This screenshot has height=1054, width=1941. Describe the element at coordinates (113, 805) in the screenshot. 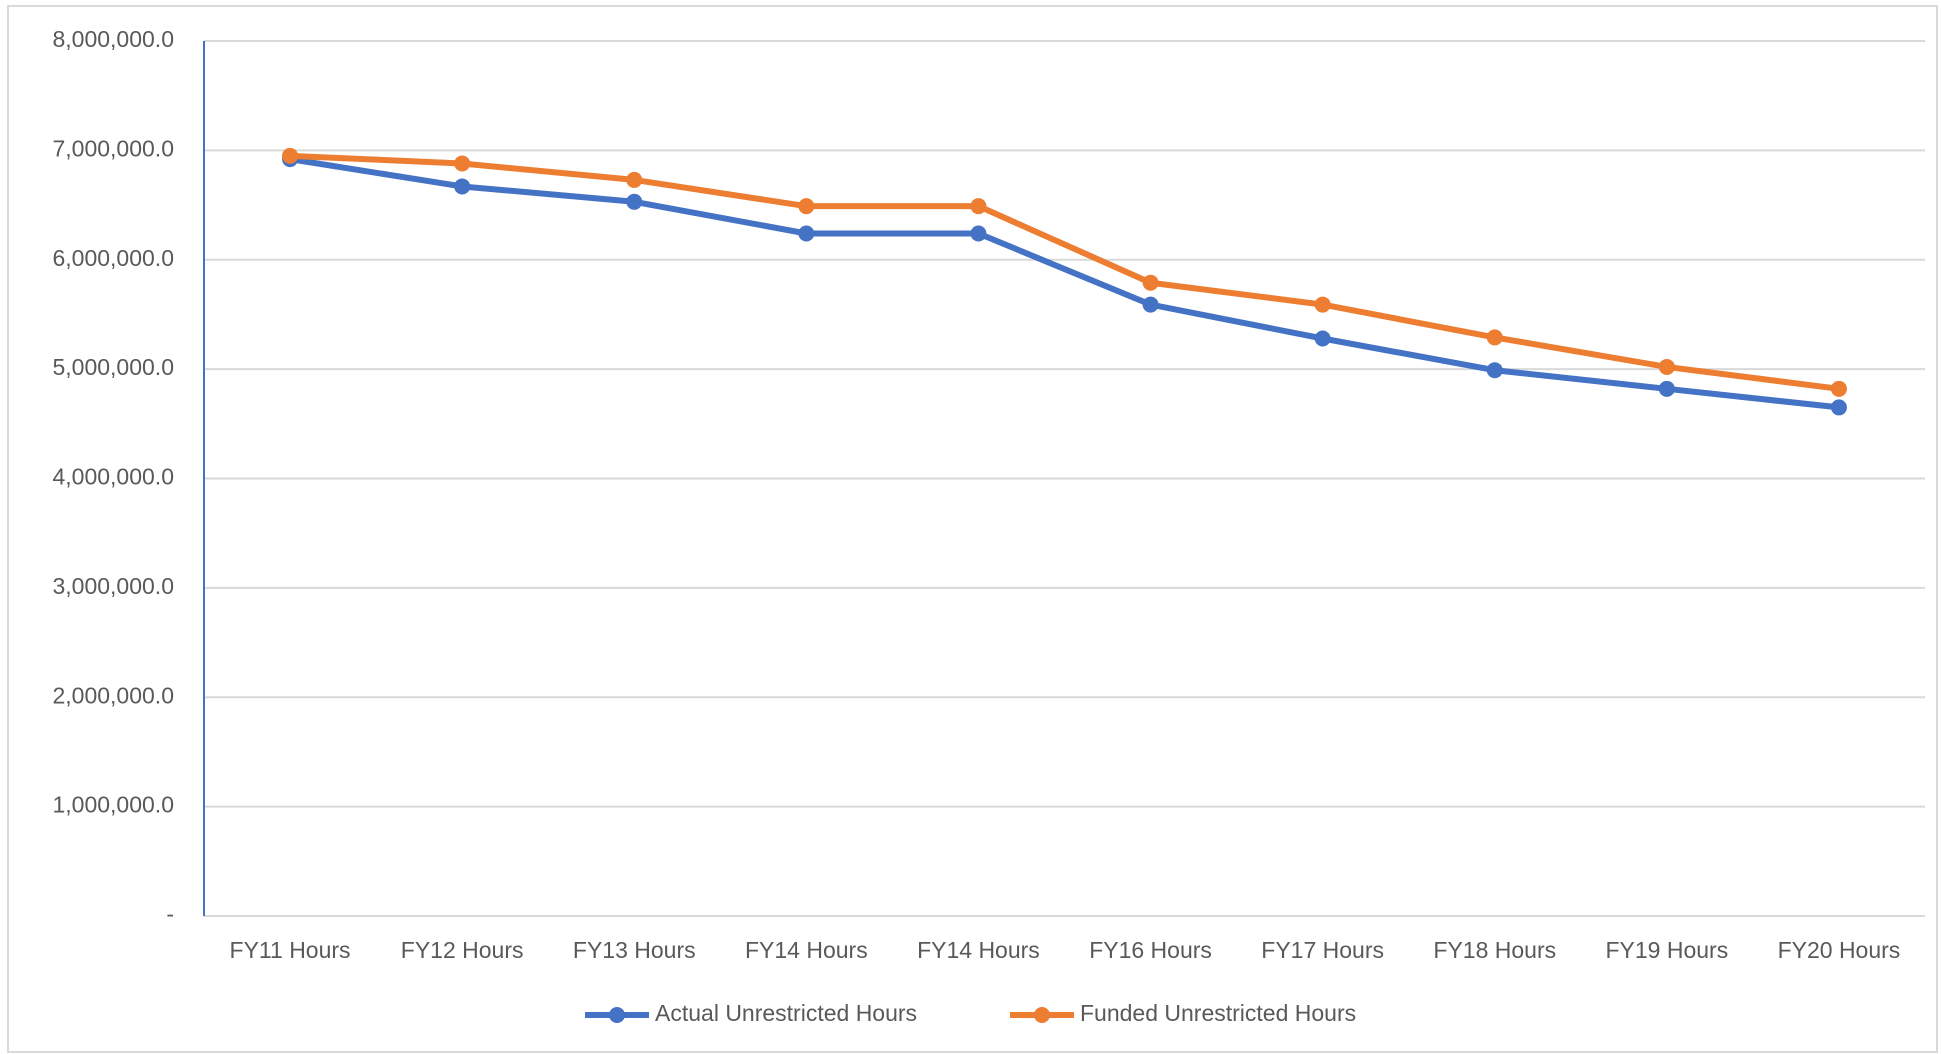

I see `y-tick-label: 1,000,000.0` at that location.